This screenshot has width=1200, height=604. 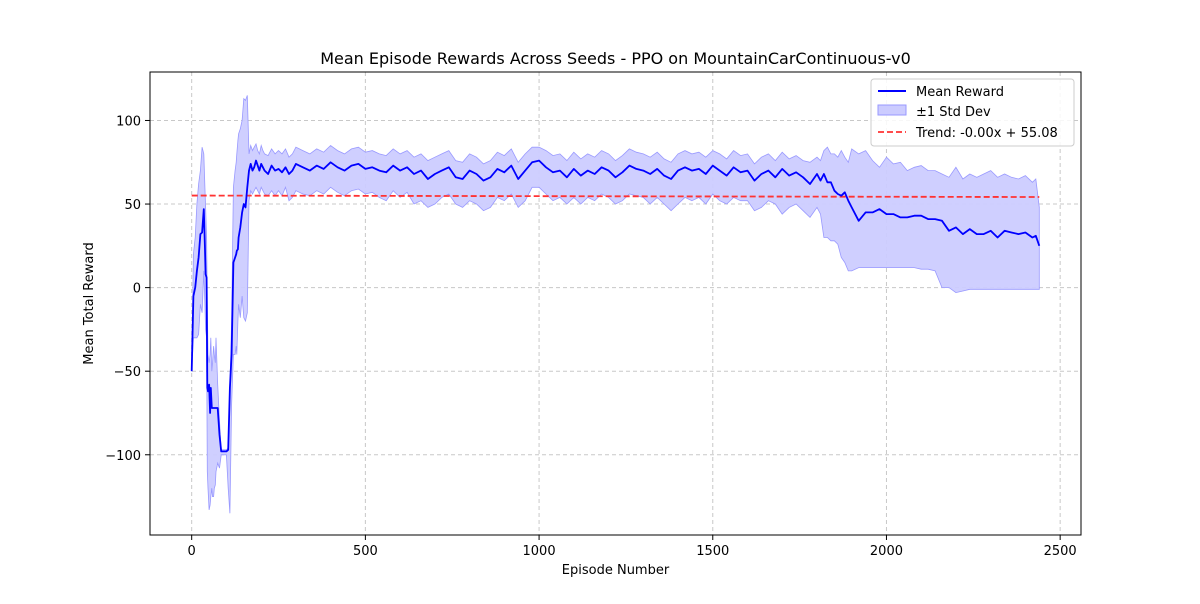 What do you see at coordinates (886, 551) in the screenshot?
I see `x-tick-label: 2000` at bounding box center [886, 551].